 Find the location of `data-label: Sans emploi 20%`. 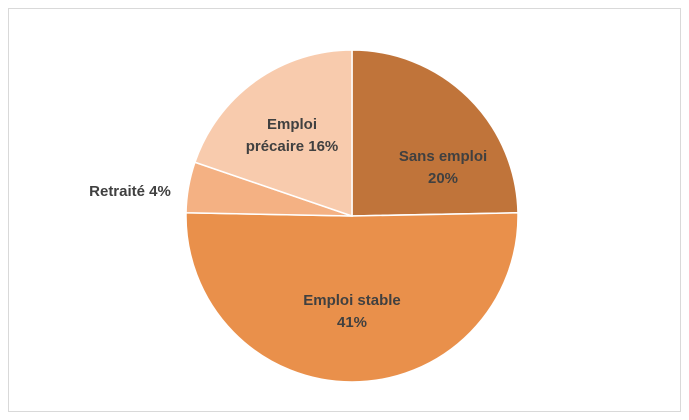

data-label: Sans emploi 20% is located at coordinates (443, 168).